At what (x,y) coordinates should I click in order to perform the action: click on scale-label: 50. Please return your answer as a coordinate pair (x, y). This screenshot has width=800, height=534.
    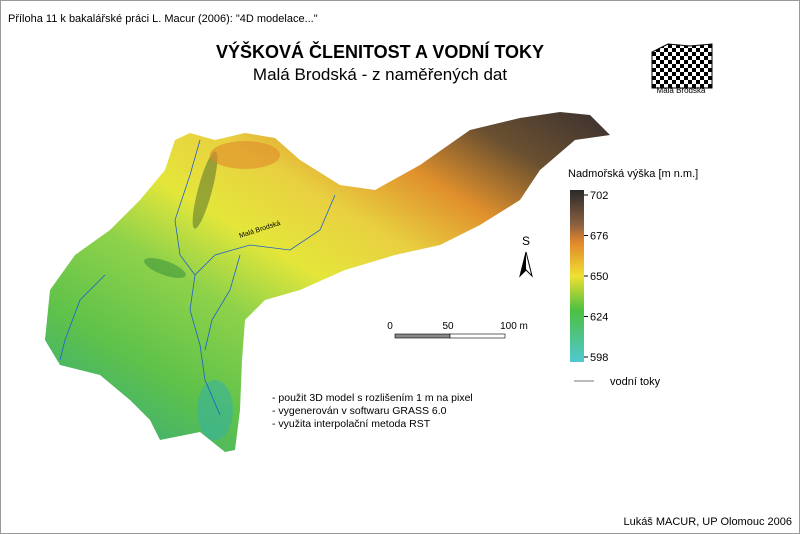
    Looking at the image, I should click on (448, 326).